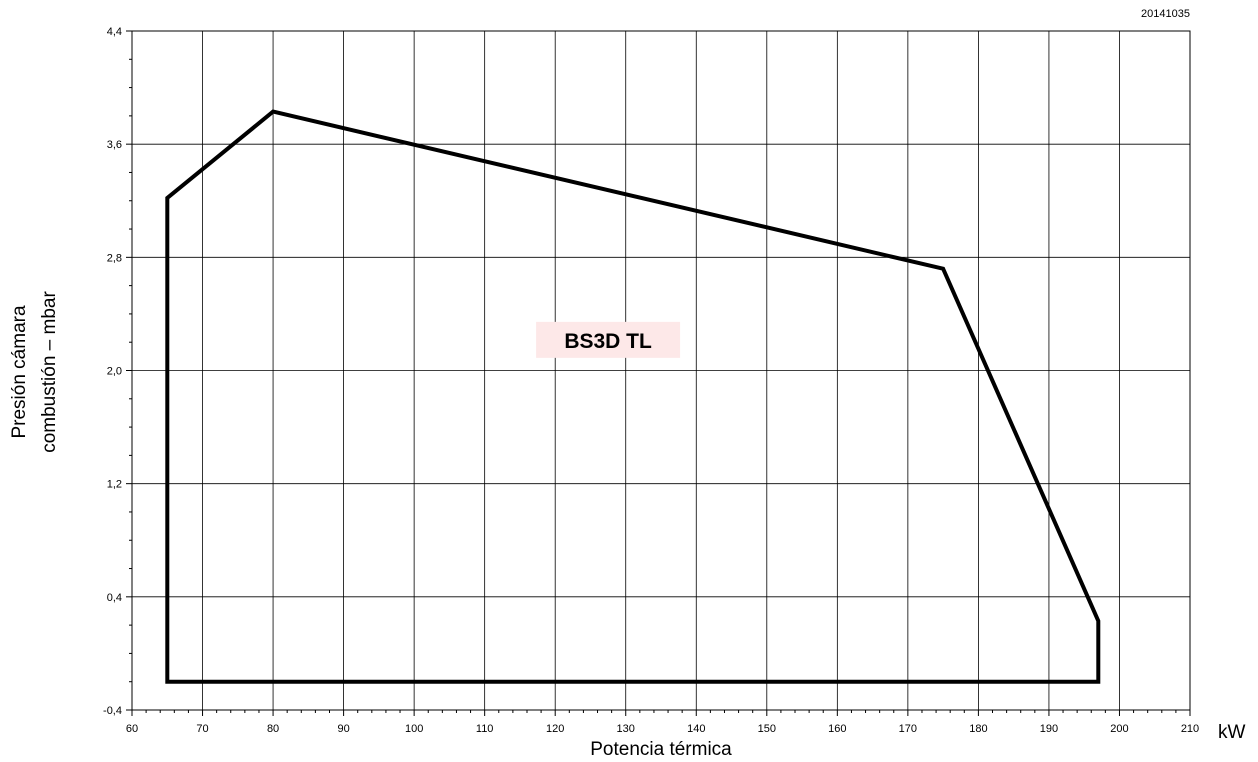 This screenshot has height=762, width=1258. I want to click on x-axis-unit: kW, so click(1232, 732).